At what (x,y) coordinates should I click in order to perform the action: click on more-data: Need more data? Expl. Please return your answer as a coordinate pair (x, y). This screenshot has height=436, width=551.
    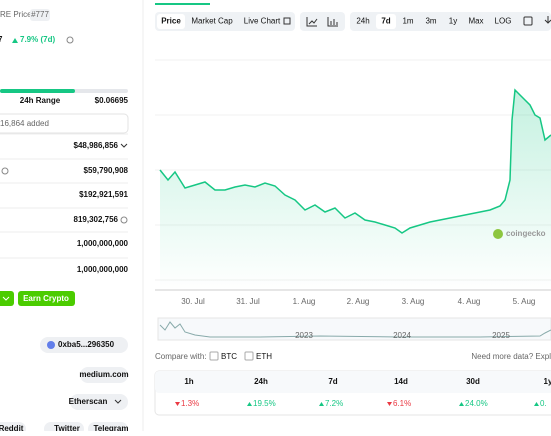
    Looking at the image, I should click on (511, 356).